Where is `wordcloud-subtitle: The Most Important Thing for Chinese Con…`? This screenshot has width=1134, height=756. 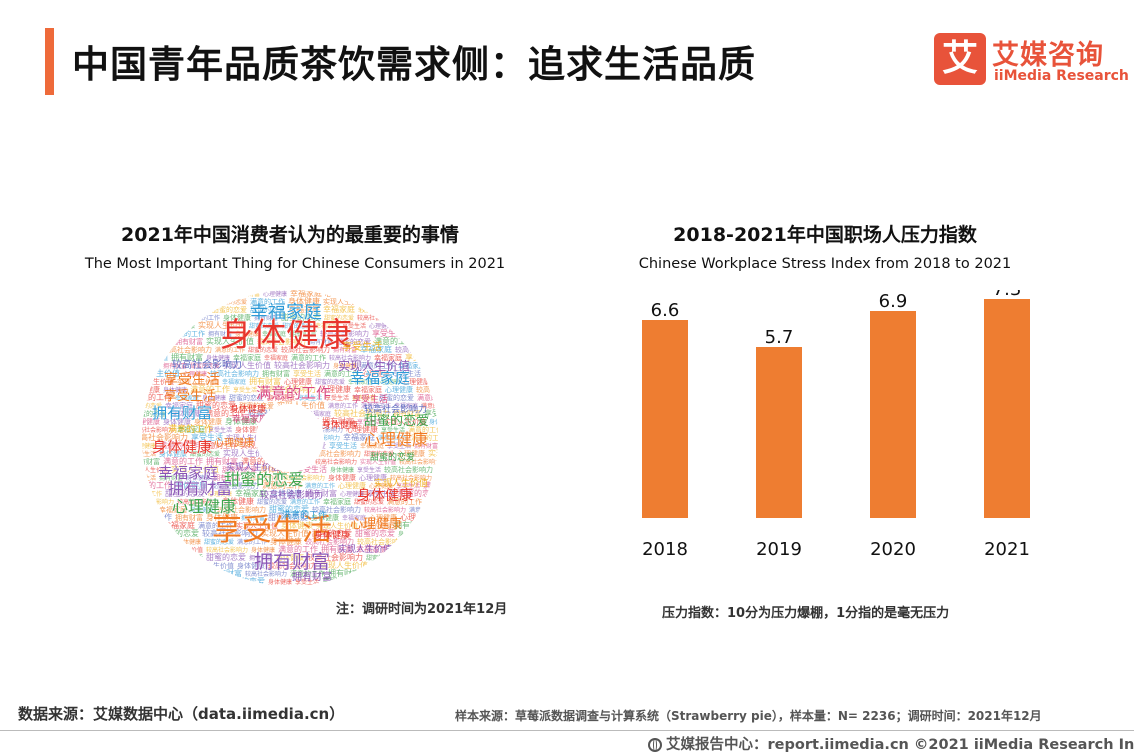
wordcloud-subtitle: The Most Important Thing for Chinese Con… is located at coordinates (295, 264).